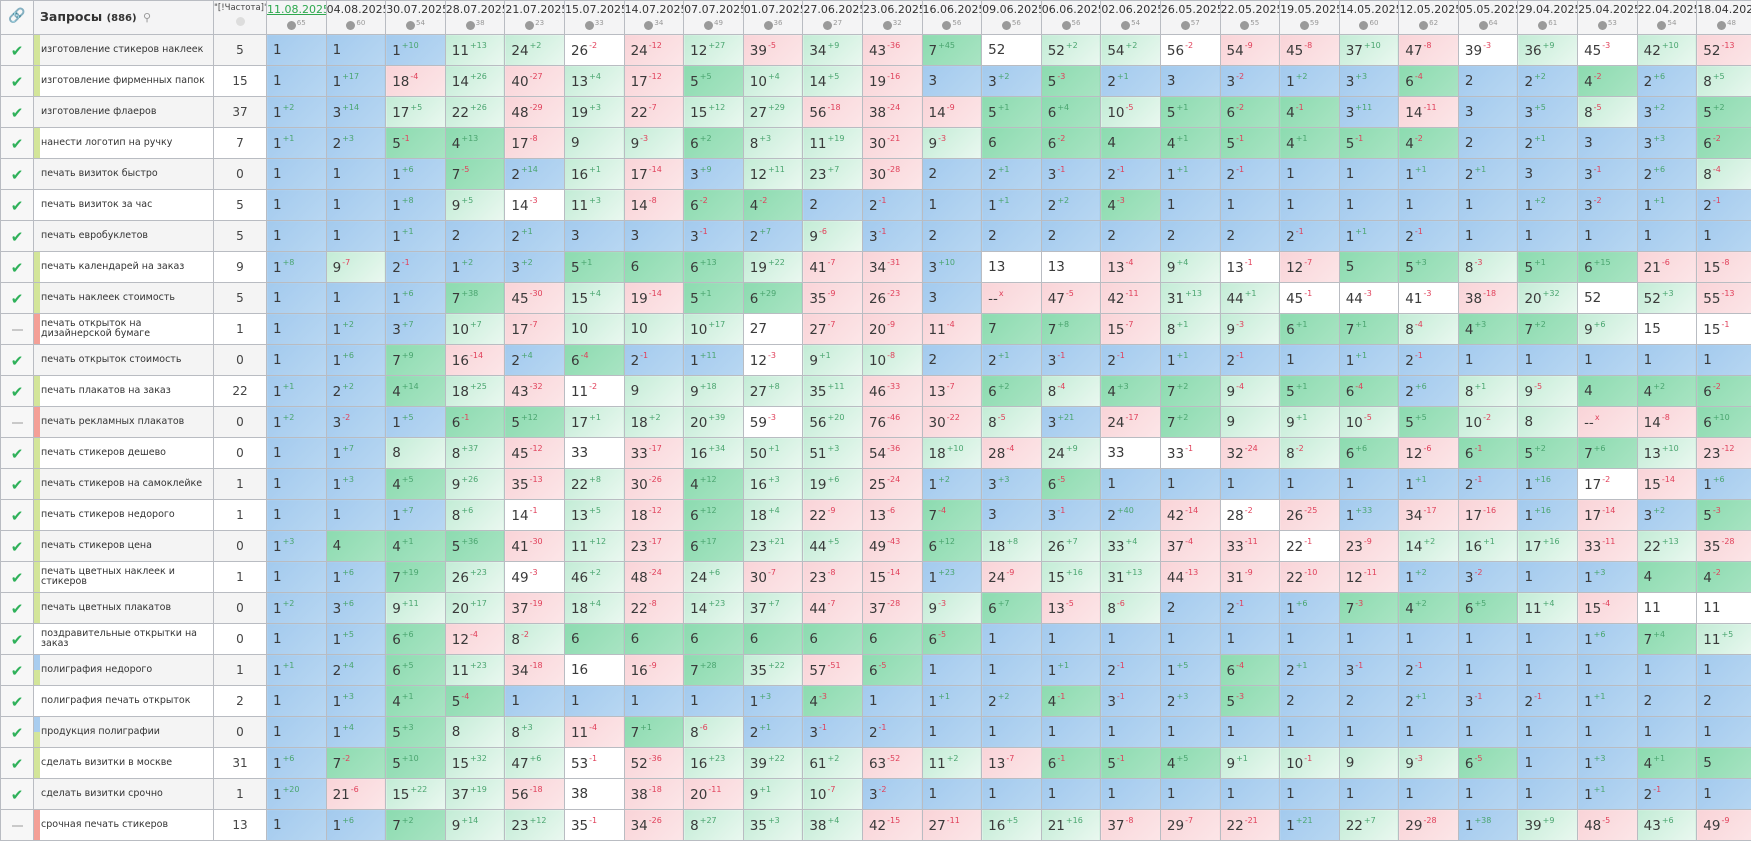 The width and height of the screenshot is (1751, 841). What do you see at coordinates (1250, 763) in the screenshot?
I see `position-cell: 9+1` at bounding box center [1250, 763].